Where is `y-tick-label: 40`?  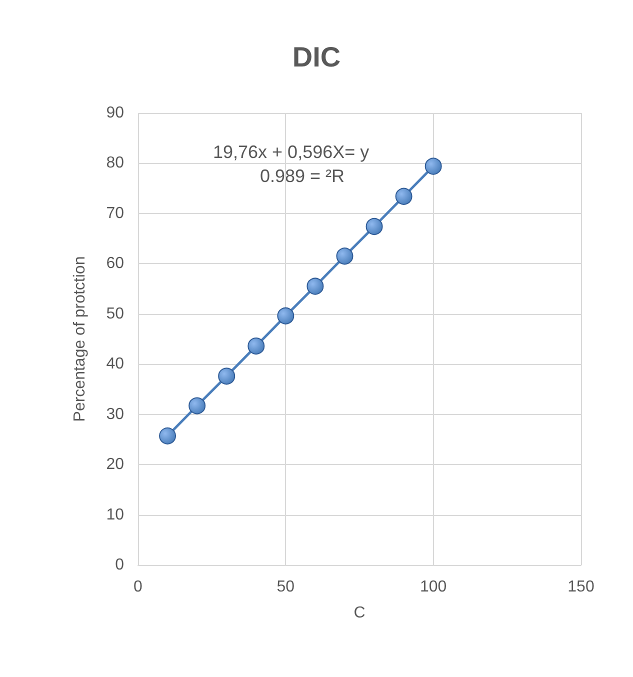
y-tick-label: 40 is located at coordinates (115, 364).